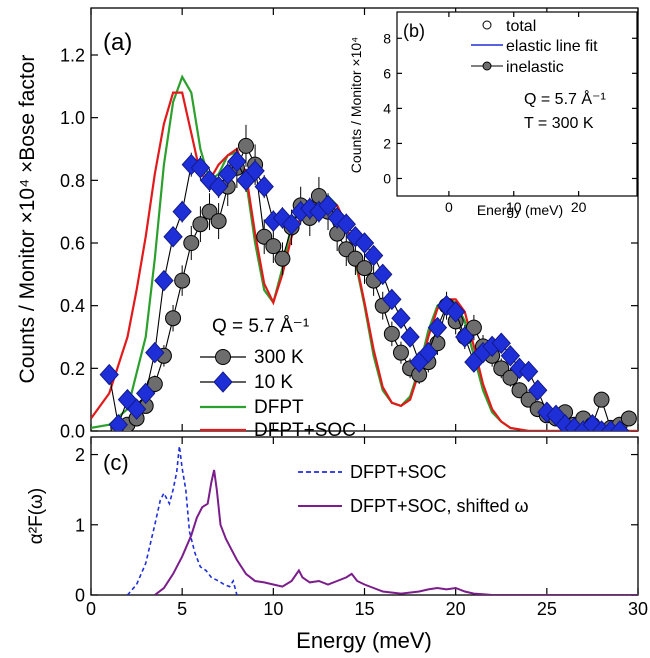  I want to click on panel-c-label: (c), so click(116, 462).